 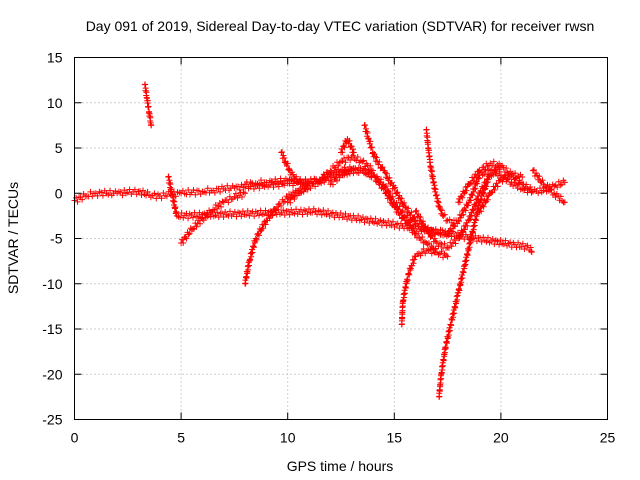 I want to click on series-isolated, so click(x=350, y=214).